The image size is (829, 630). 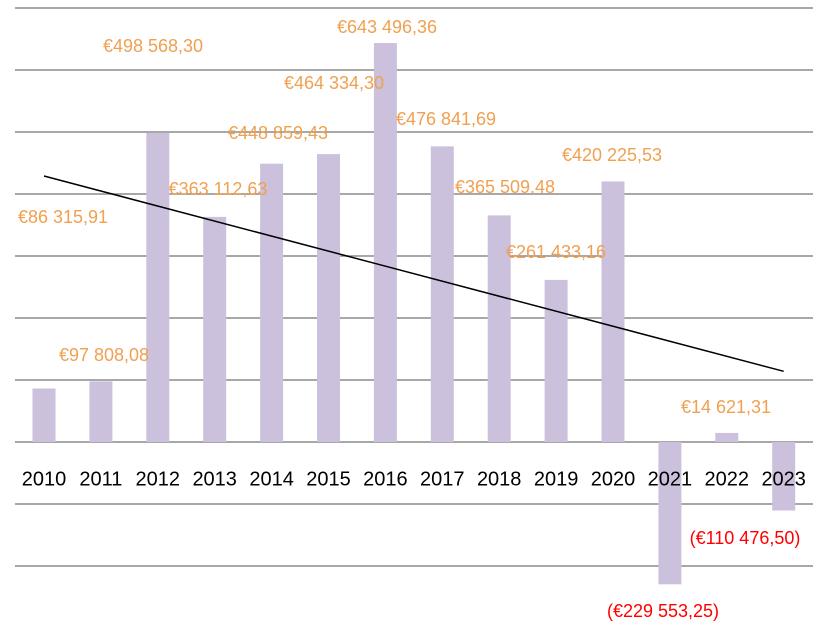 What do you see at coordinates (613, 479) in the screenshot?
I see `x-tick-label: 2020` at bounding box center [613, 479].